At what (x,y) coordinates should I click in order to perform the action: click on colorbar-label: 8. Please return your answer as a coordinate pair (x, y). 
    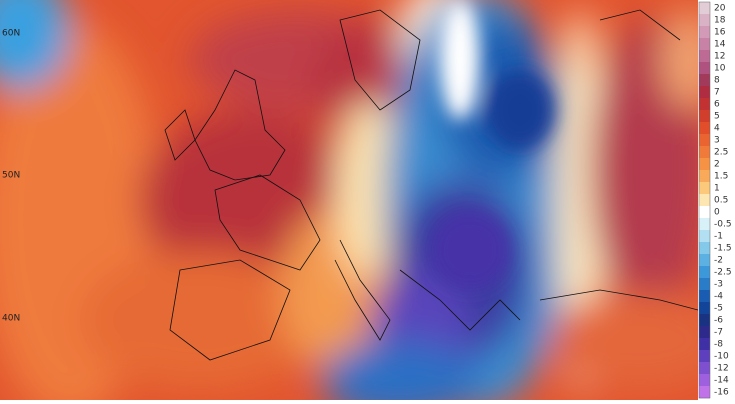
    Looking at the image, I should click on (717, 81).